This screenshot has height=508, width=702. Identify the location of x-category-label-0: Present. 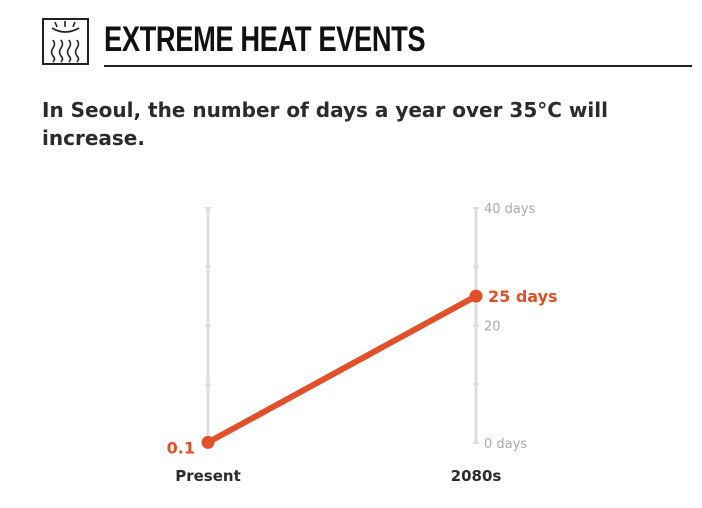
(208, 476).